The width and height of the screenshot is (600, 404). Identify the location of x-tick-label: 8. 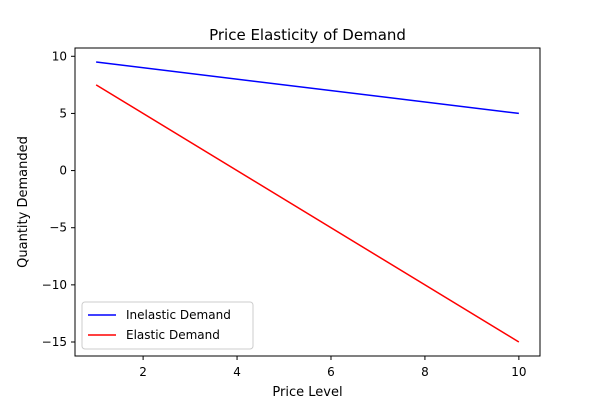
(425, 372).